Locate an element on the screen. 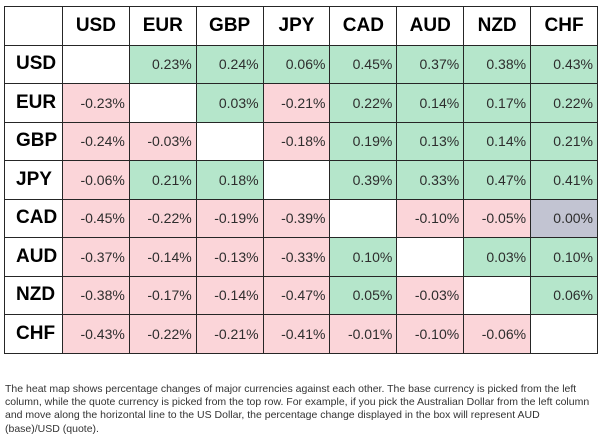 This screenshot has height=448, width=598. heatmap-cell-chf-usd: -0.43% is located at coordinates (95, 334).